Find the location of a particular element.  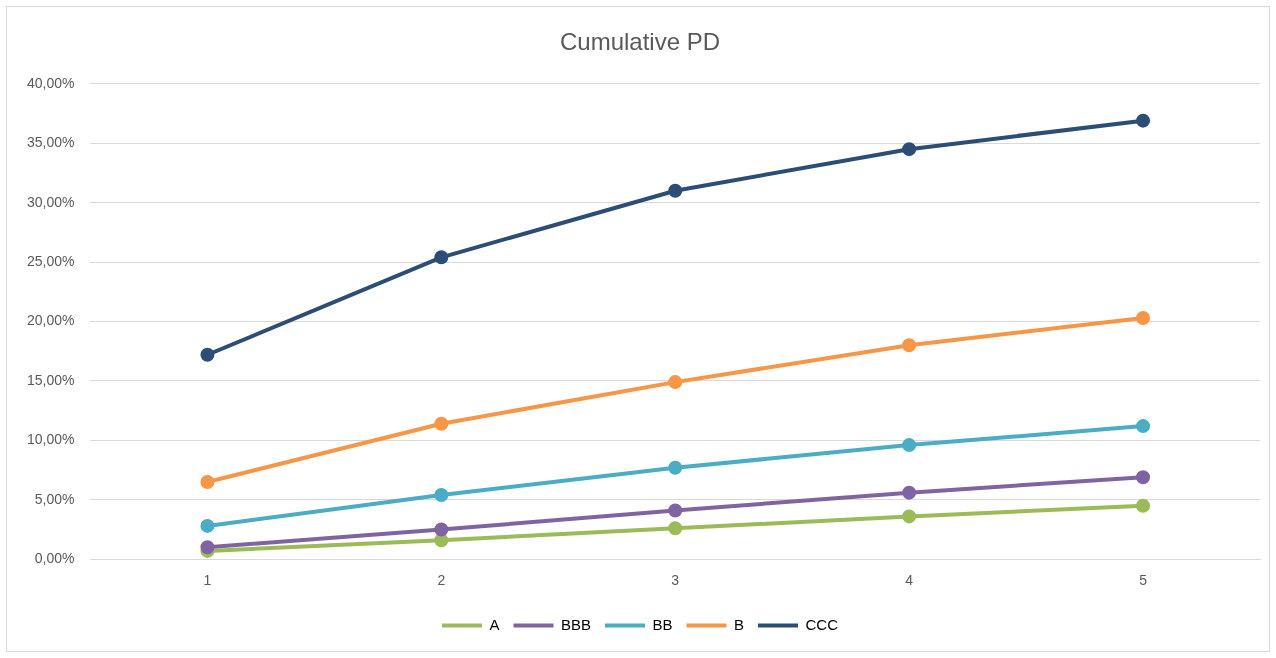

x-tick-label: 2 is located at coordinates (441, 580).